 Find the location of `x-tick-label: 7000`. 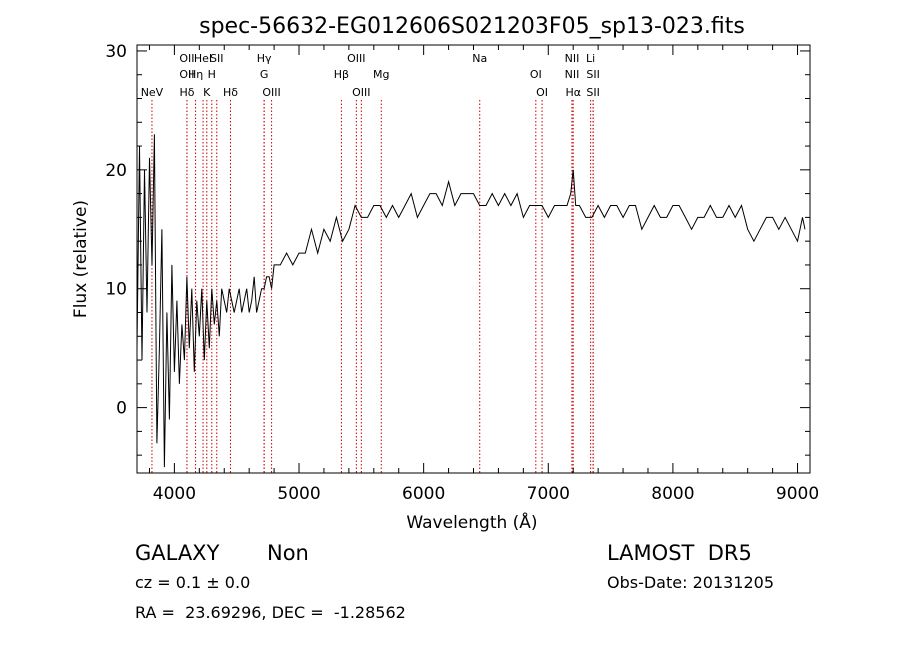

x-tick-label: 7000 is located at coordinates (548, 494).